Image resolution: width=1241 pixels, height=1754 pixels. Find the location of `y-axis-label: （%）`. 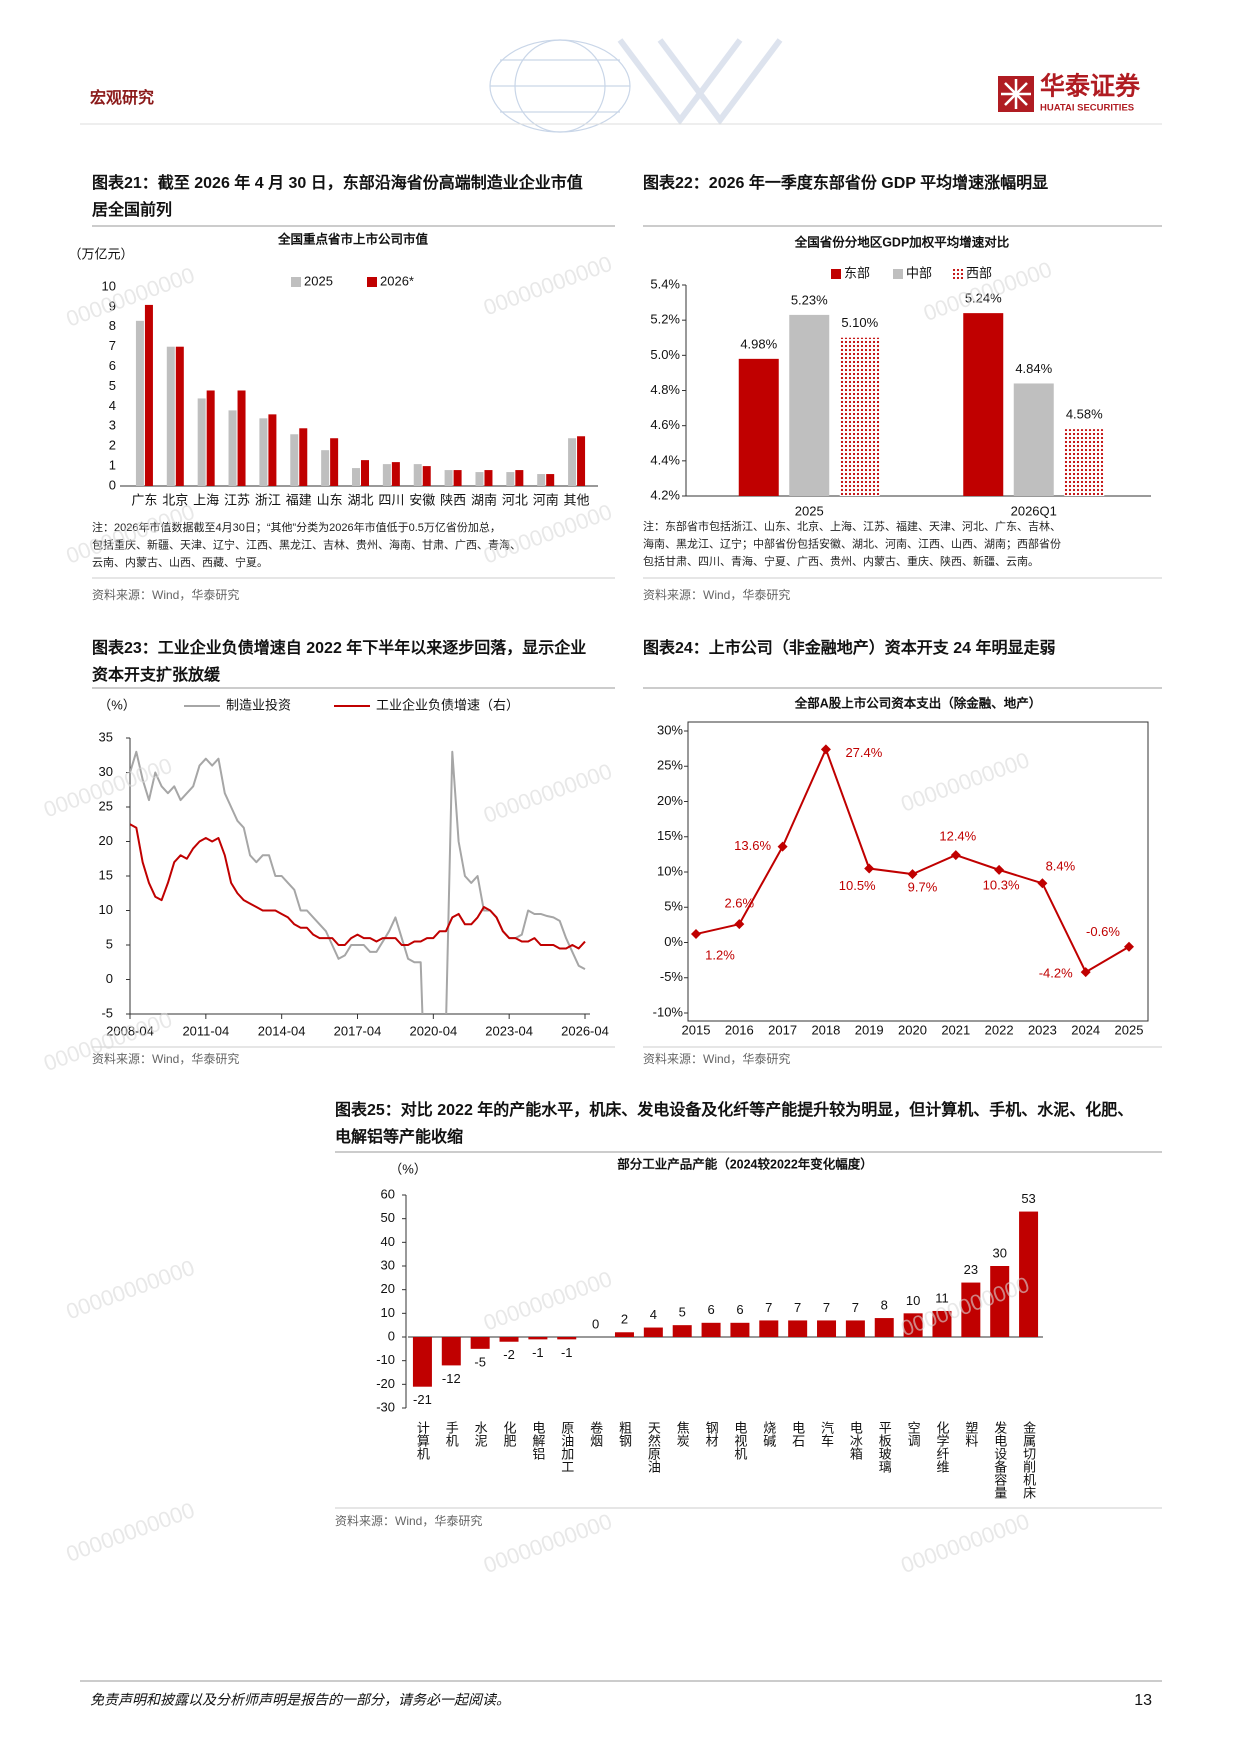

y-axis-label: （%） is located at coordinates (117, 704).